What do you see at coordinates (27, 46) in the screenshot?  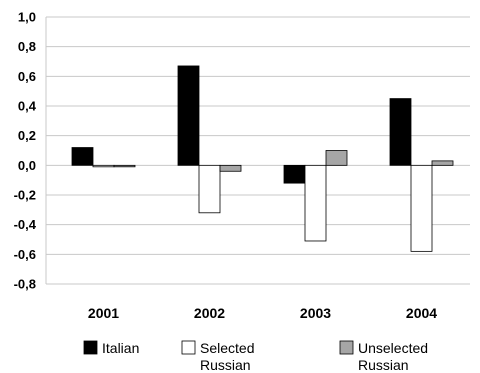 I see `y-tick-label: 0,8` at bounding box center [27, 46].